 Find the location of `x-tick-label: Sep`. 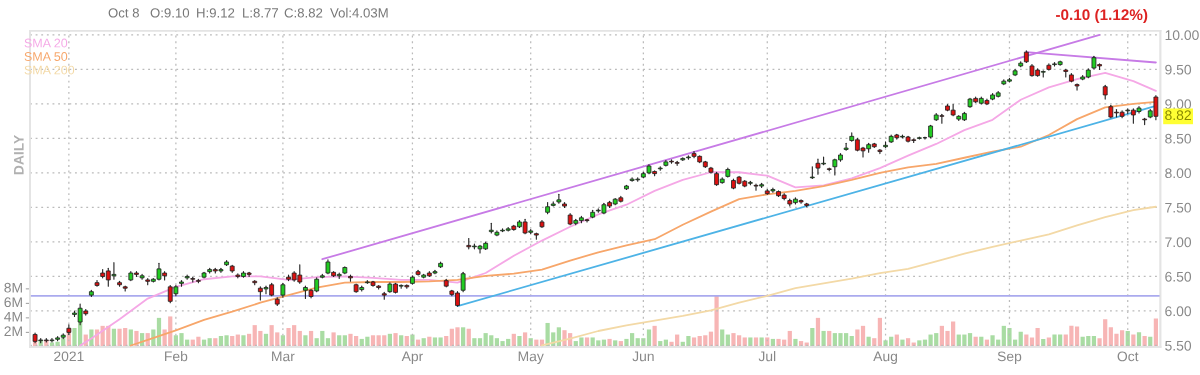

x-tick-label: Sep is located at coordinates (1009, 357).